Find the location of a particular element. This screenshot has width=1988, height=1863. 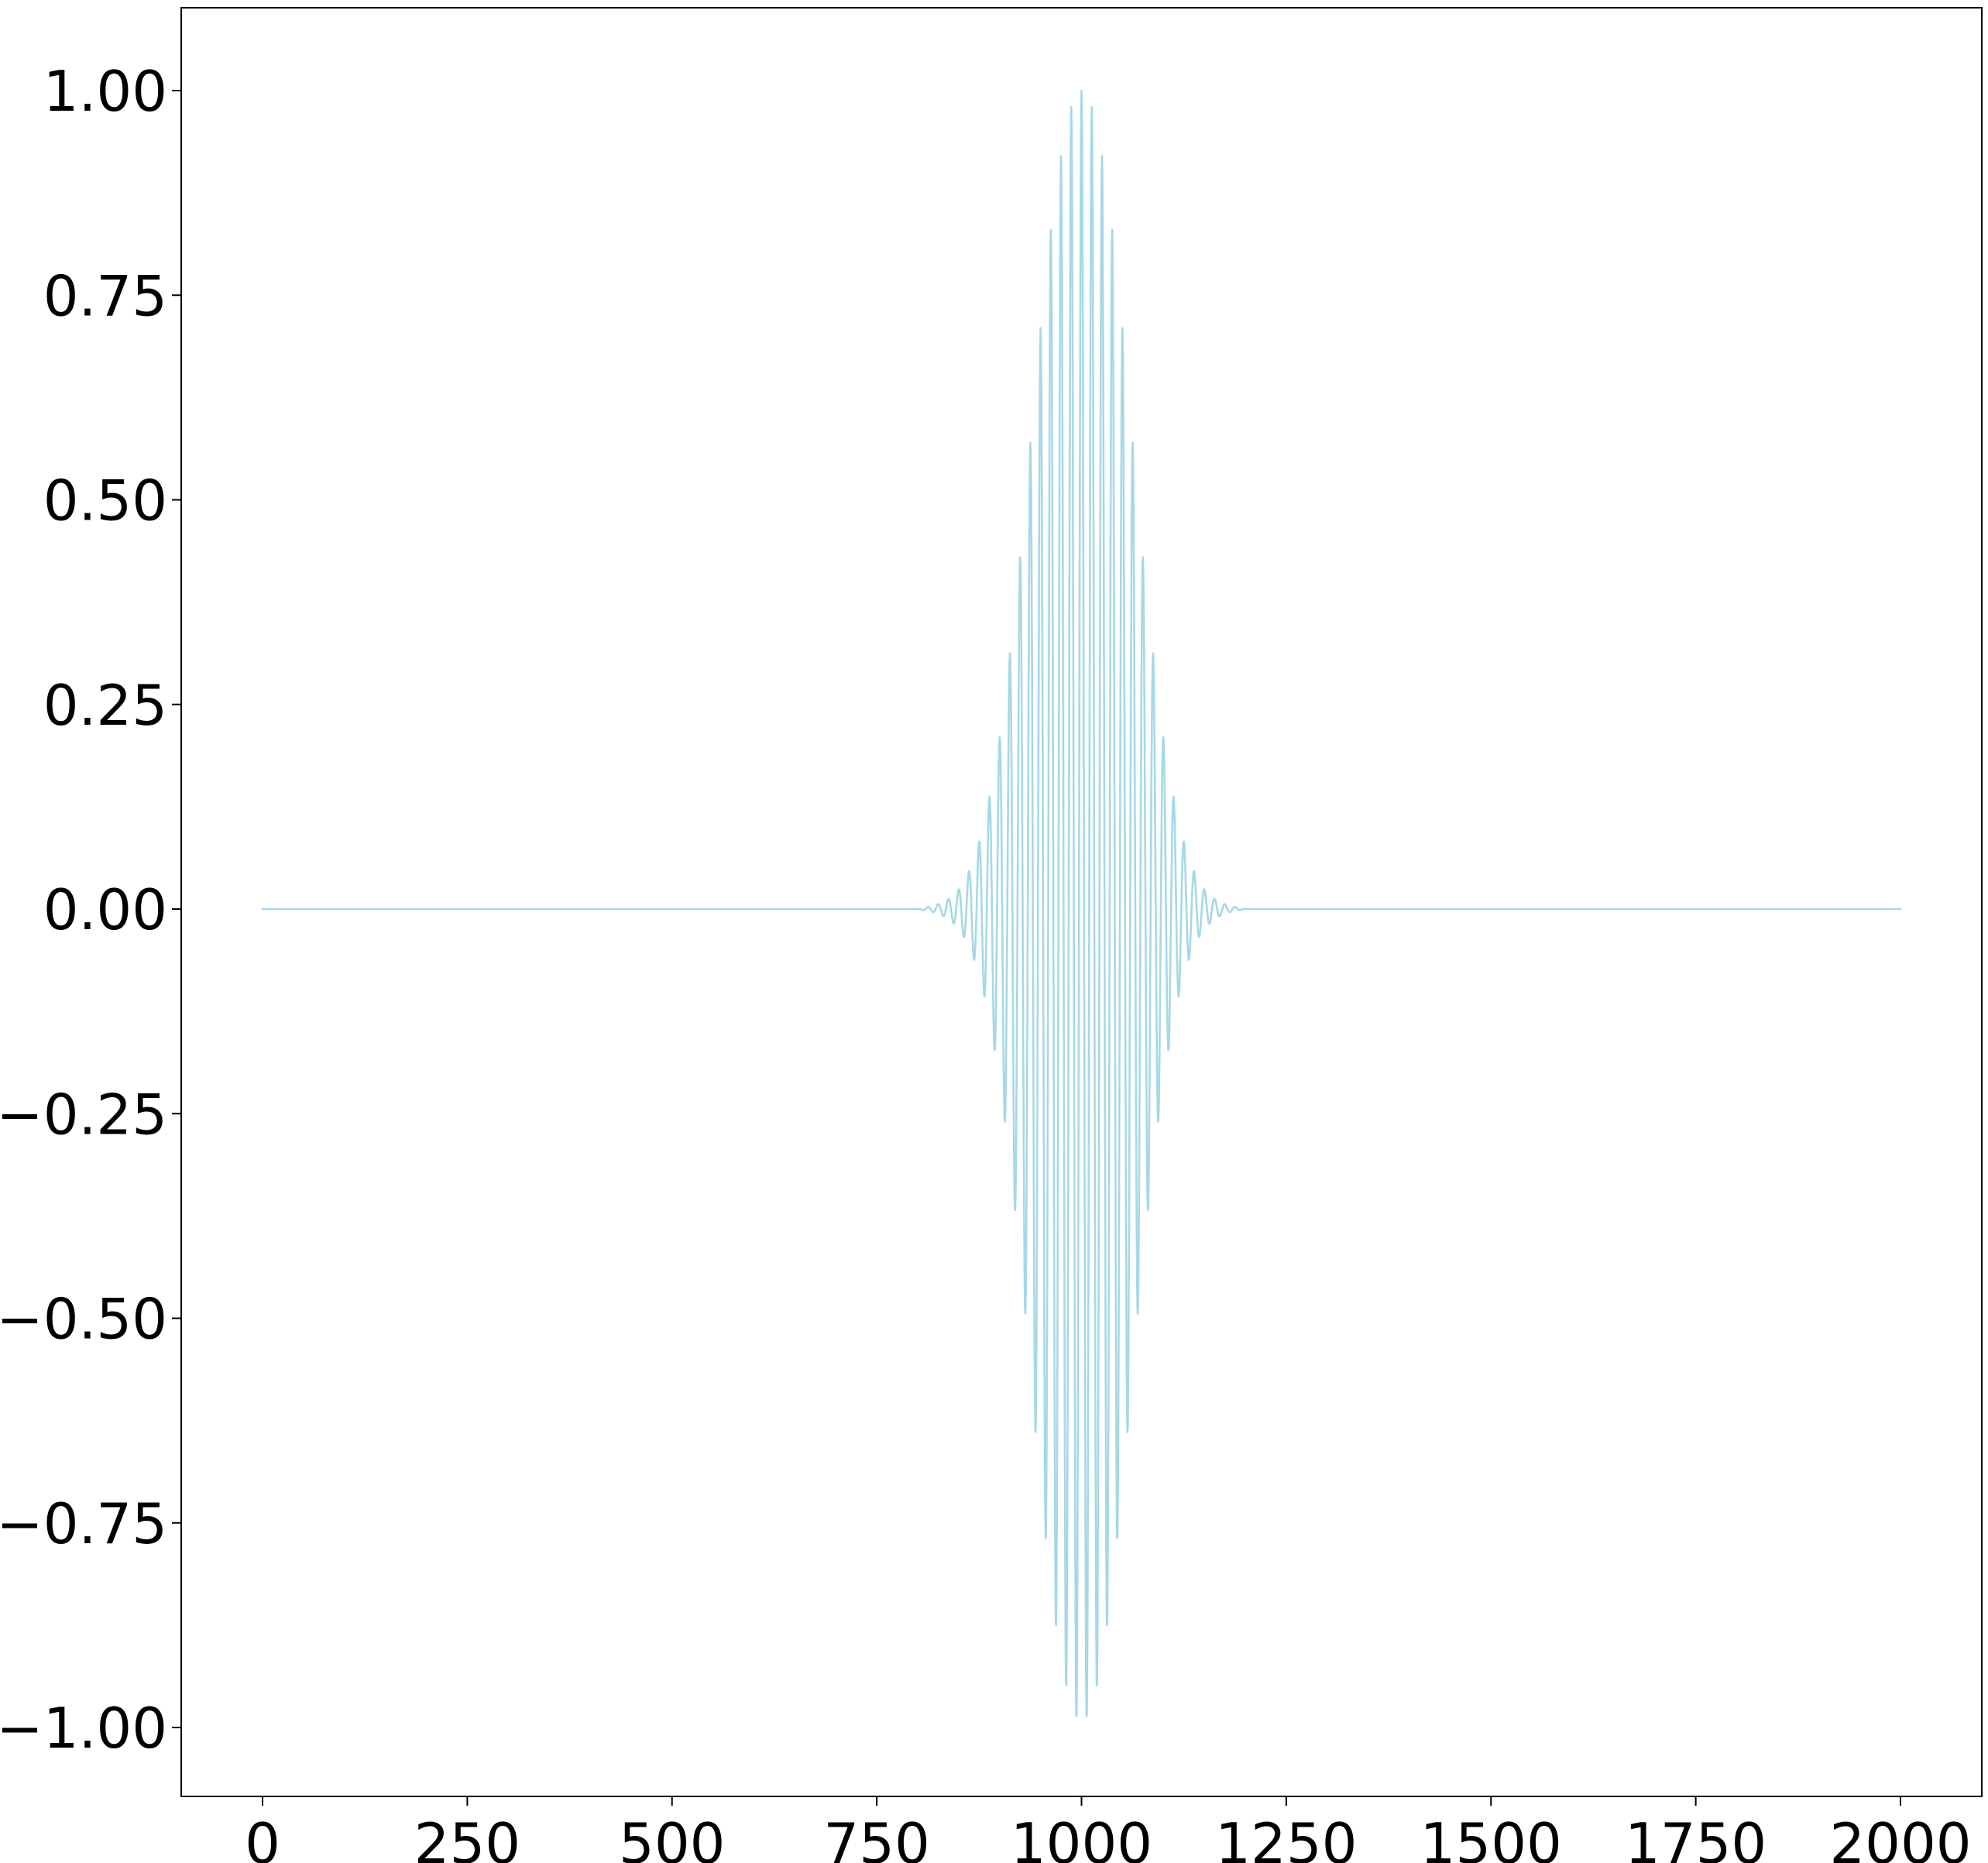

y-tick-label: 0.25 is located at coordinates (105, 705).